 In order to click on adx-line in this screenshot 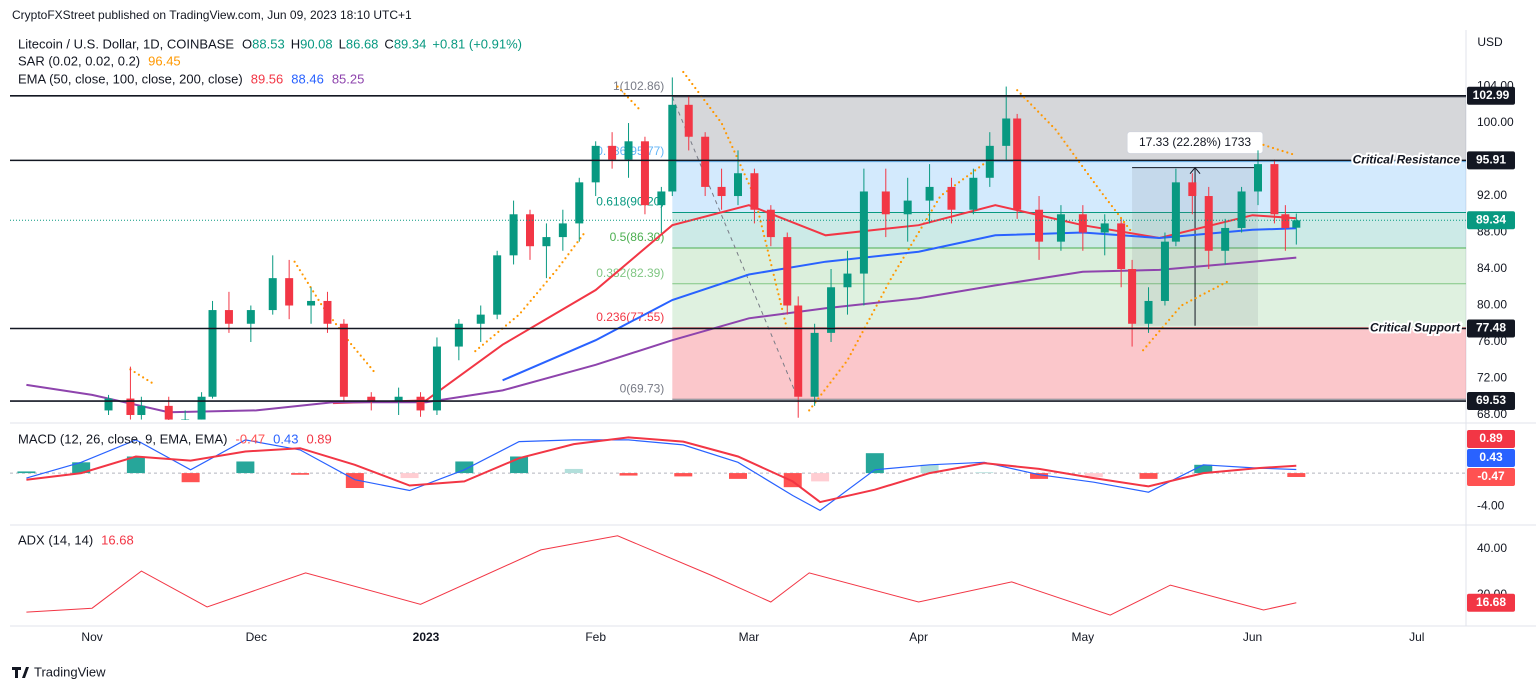, I will do `click(661, 575)`.